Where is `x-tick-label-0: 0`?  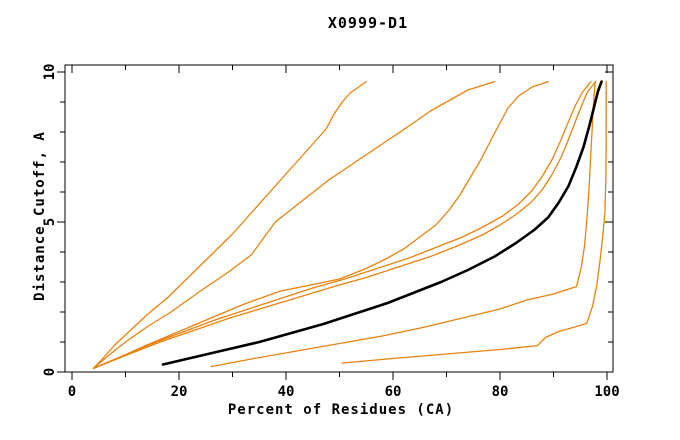 x-tick-label-0: 0 is located at coordinates (72, 392).